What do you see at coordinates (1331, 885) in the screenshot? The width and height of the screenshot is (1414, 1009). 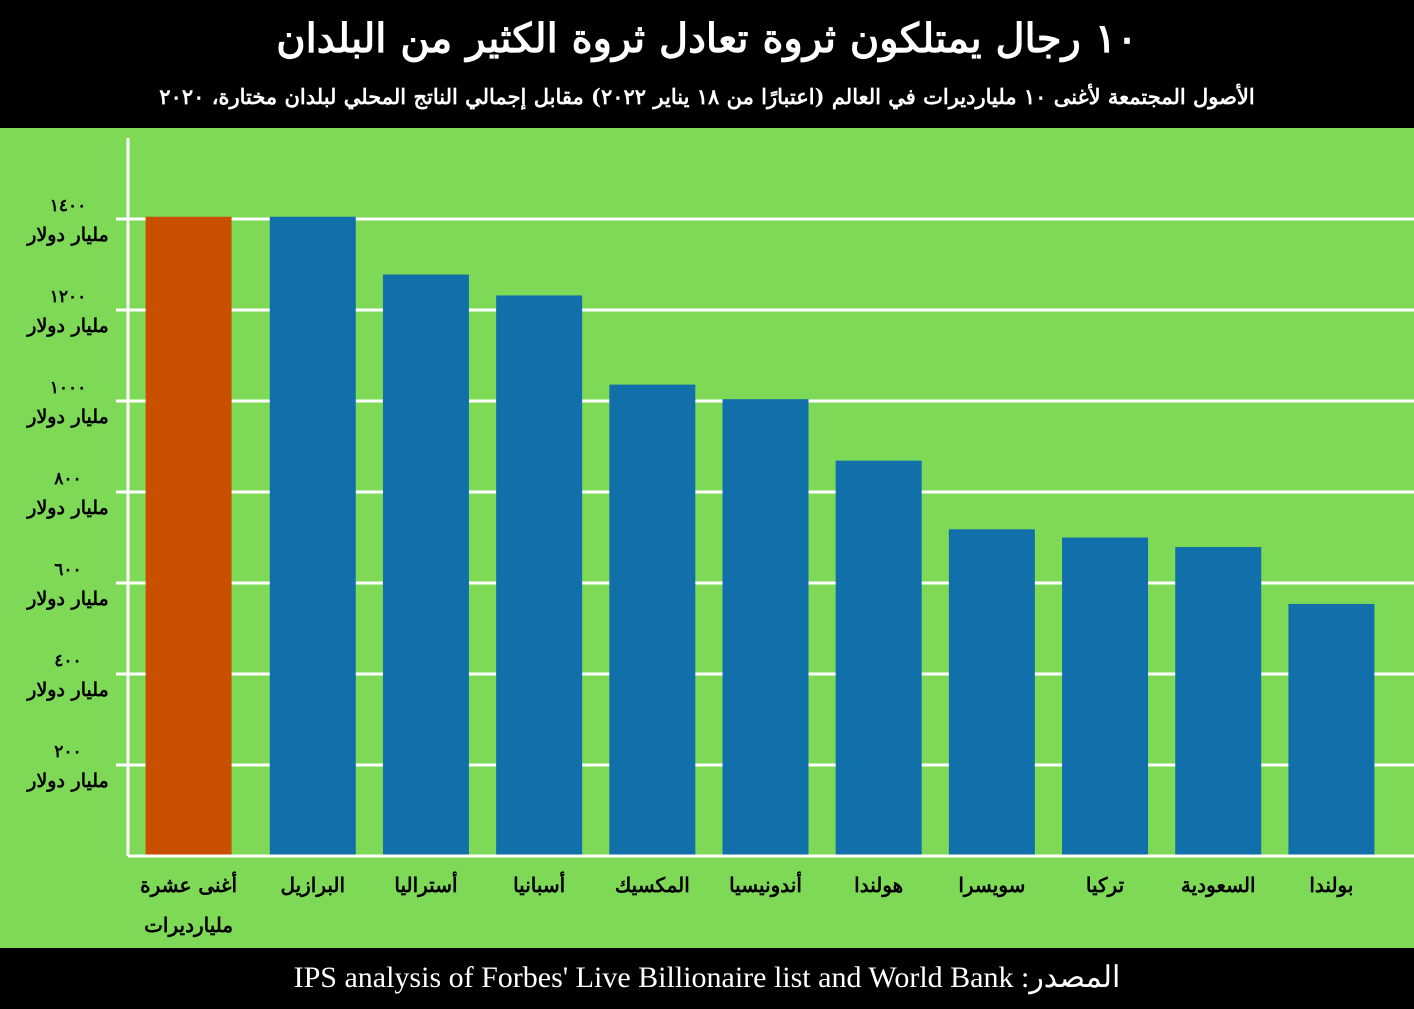 I see `category-label: بولندا` at bounding box center [1331, 885].